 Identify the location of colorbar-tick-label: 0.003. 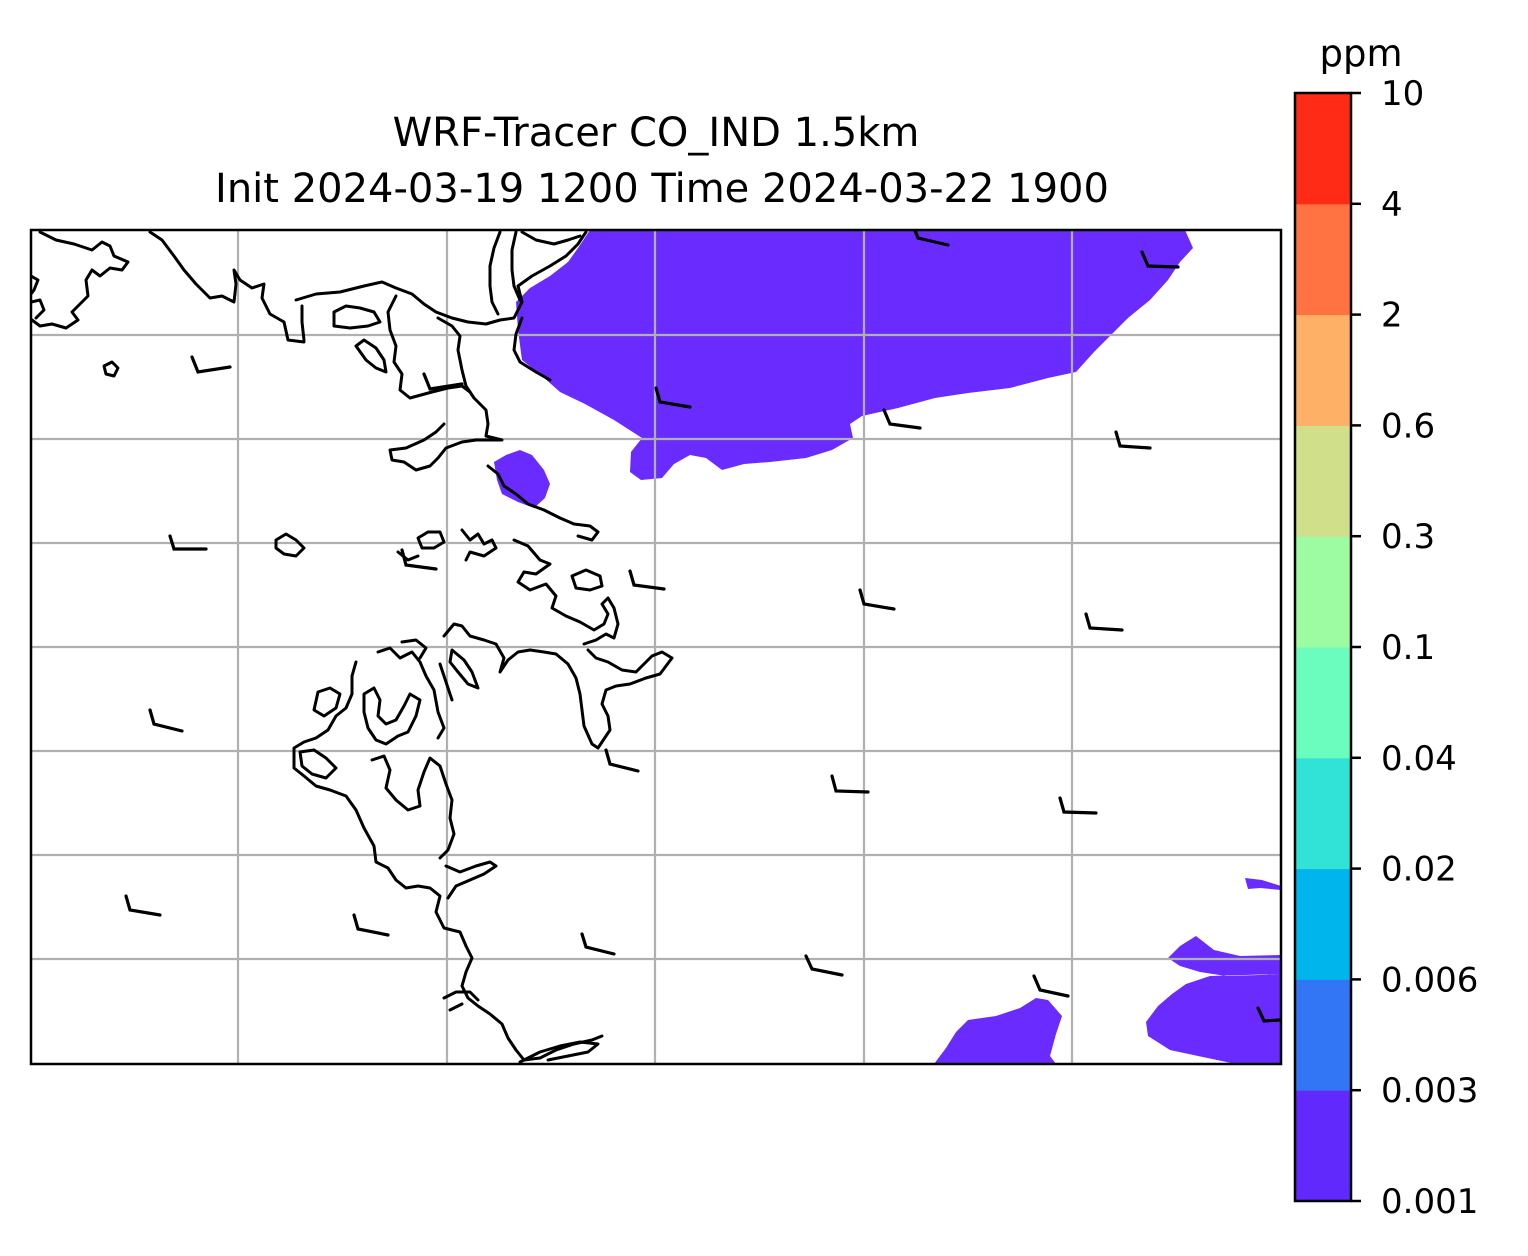
(1429, 1091).